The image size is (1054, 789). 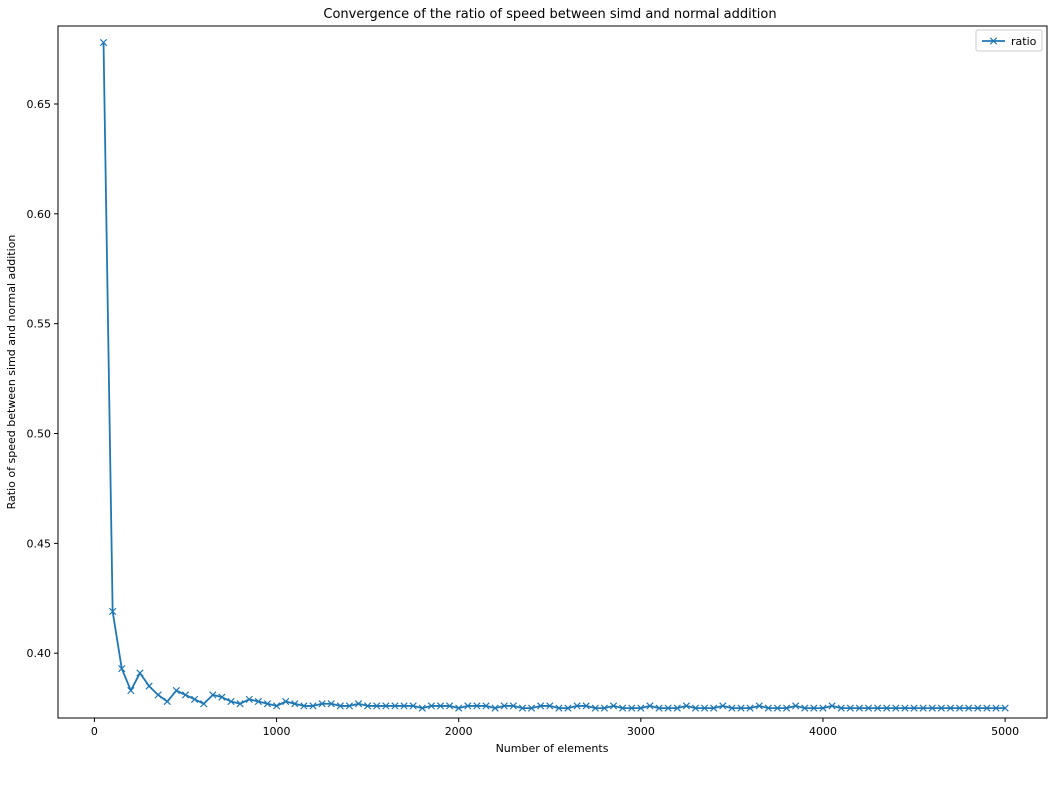 What do you see at coordinates (39, 653) in the screenshot?
I see `y-tick-label: 0.40` at bounding box center [39, 653].